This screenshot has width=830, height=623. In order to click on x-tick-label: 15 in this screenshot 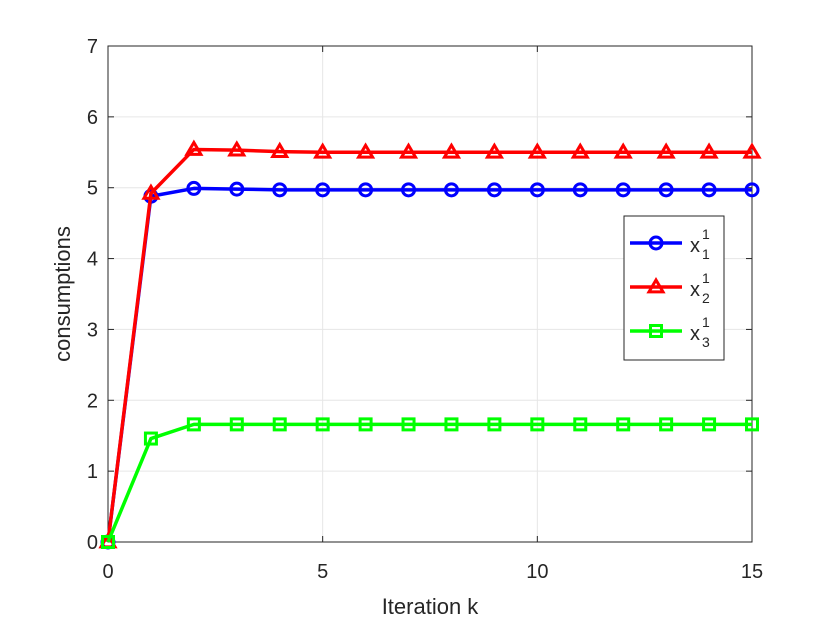, I will do `click(752, 572)`.